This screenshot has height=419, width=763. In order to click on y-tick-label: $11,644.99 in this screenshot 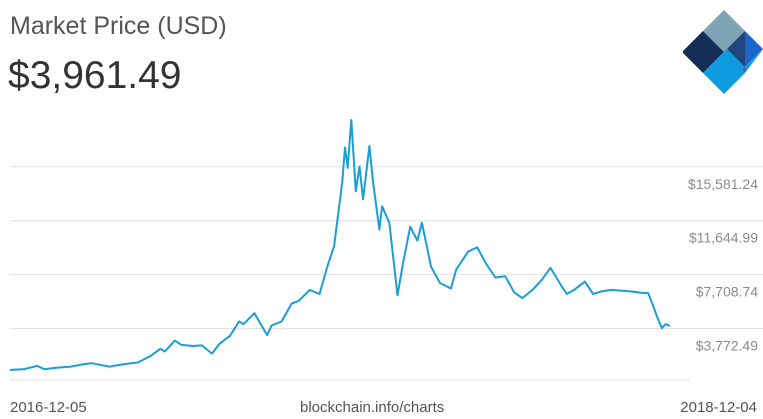, I will do `click(723, 238)`.